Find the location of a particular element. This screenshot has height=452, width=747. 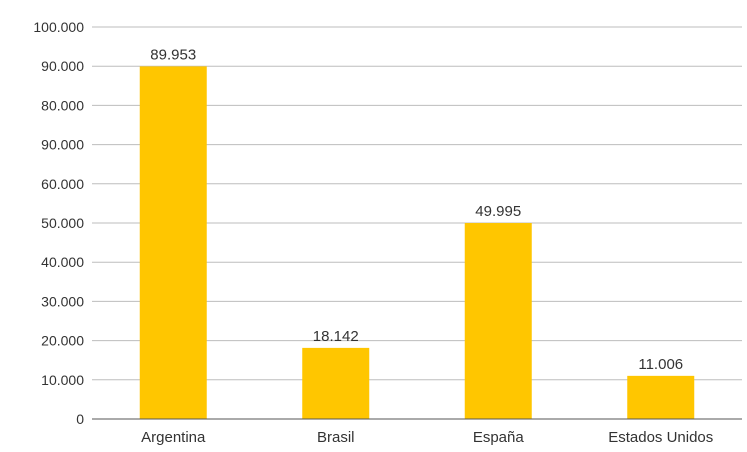

bar-value-label: 11.006 is located at coordinates (660, 364).